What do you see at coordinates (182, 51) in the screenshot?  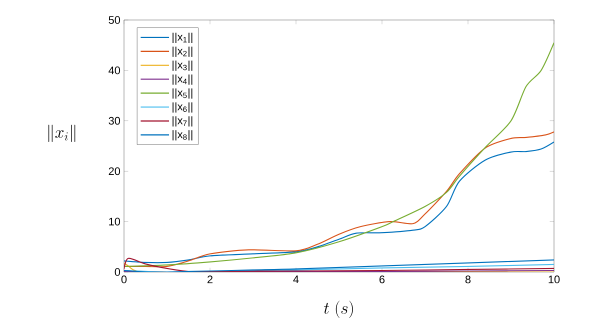 I see `legend-label: ||x$_{2}$||` at bounding box center [182, 51].